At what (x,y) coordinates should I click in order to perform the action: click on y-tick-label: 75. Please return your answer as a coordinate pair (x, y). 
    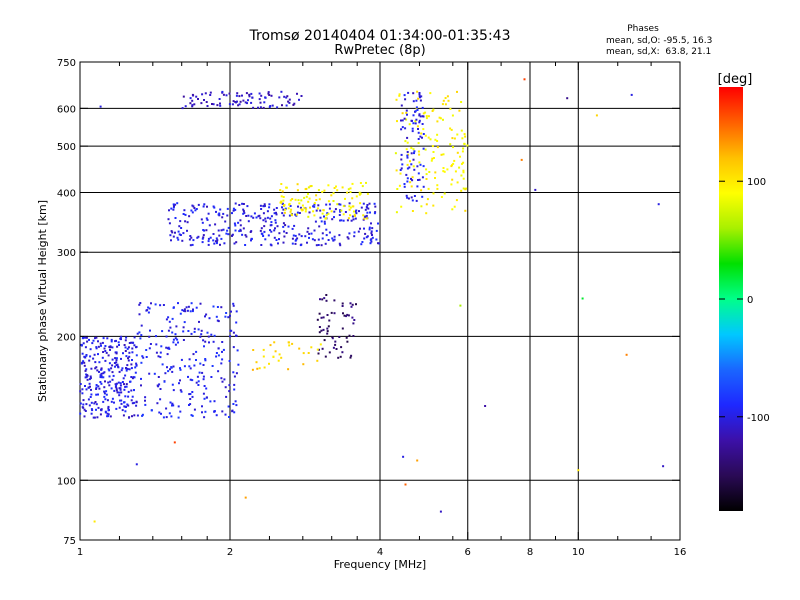
    Looking at the image, I should click on (69, 541).